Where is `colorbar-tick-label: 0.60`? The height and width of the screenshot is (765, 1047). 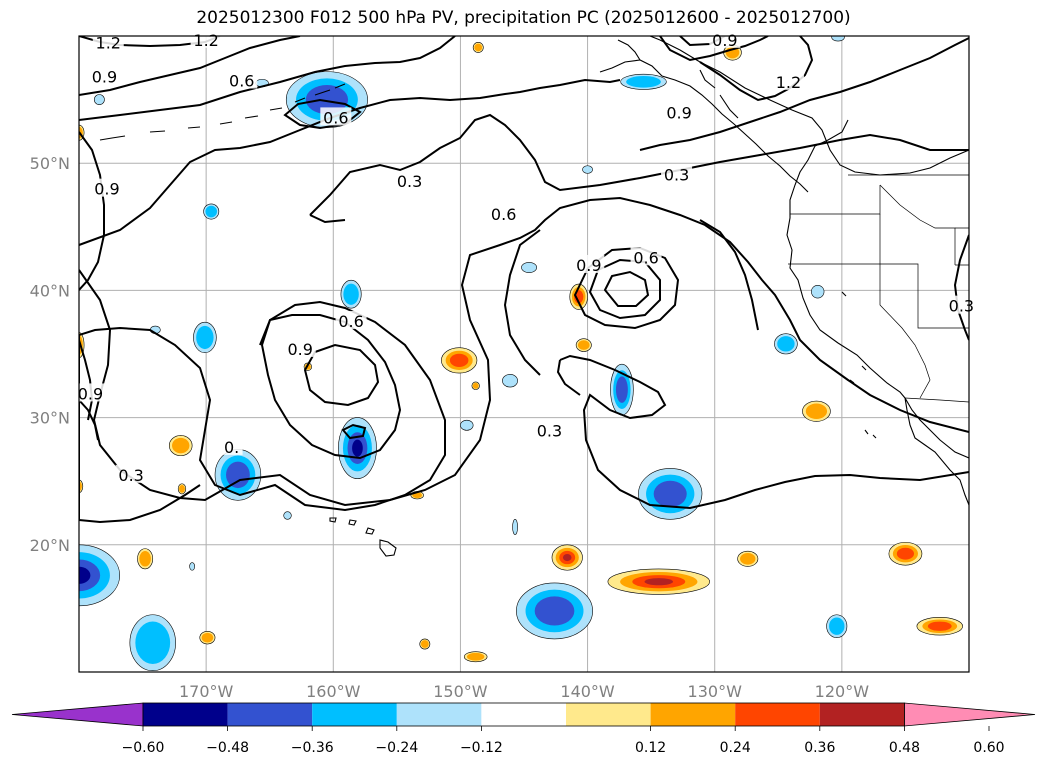 colorbar-tick-label: 0.60 is located at coordinates (988, 748).